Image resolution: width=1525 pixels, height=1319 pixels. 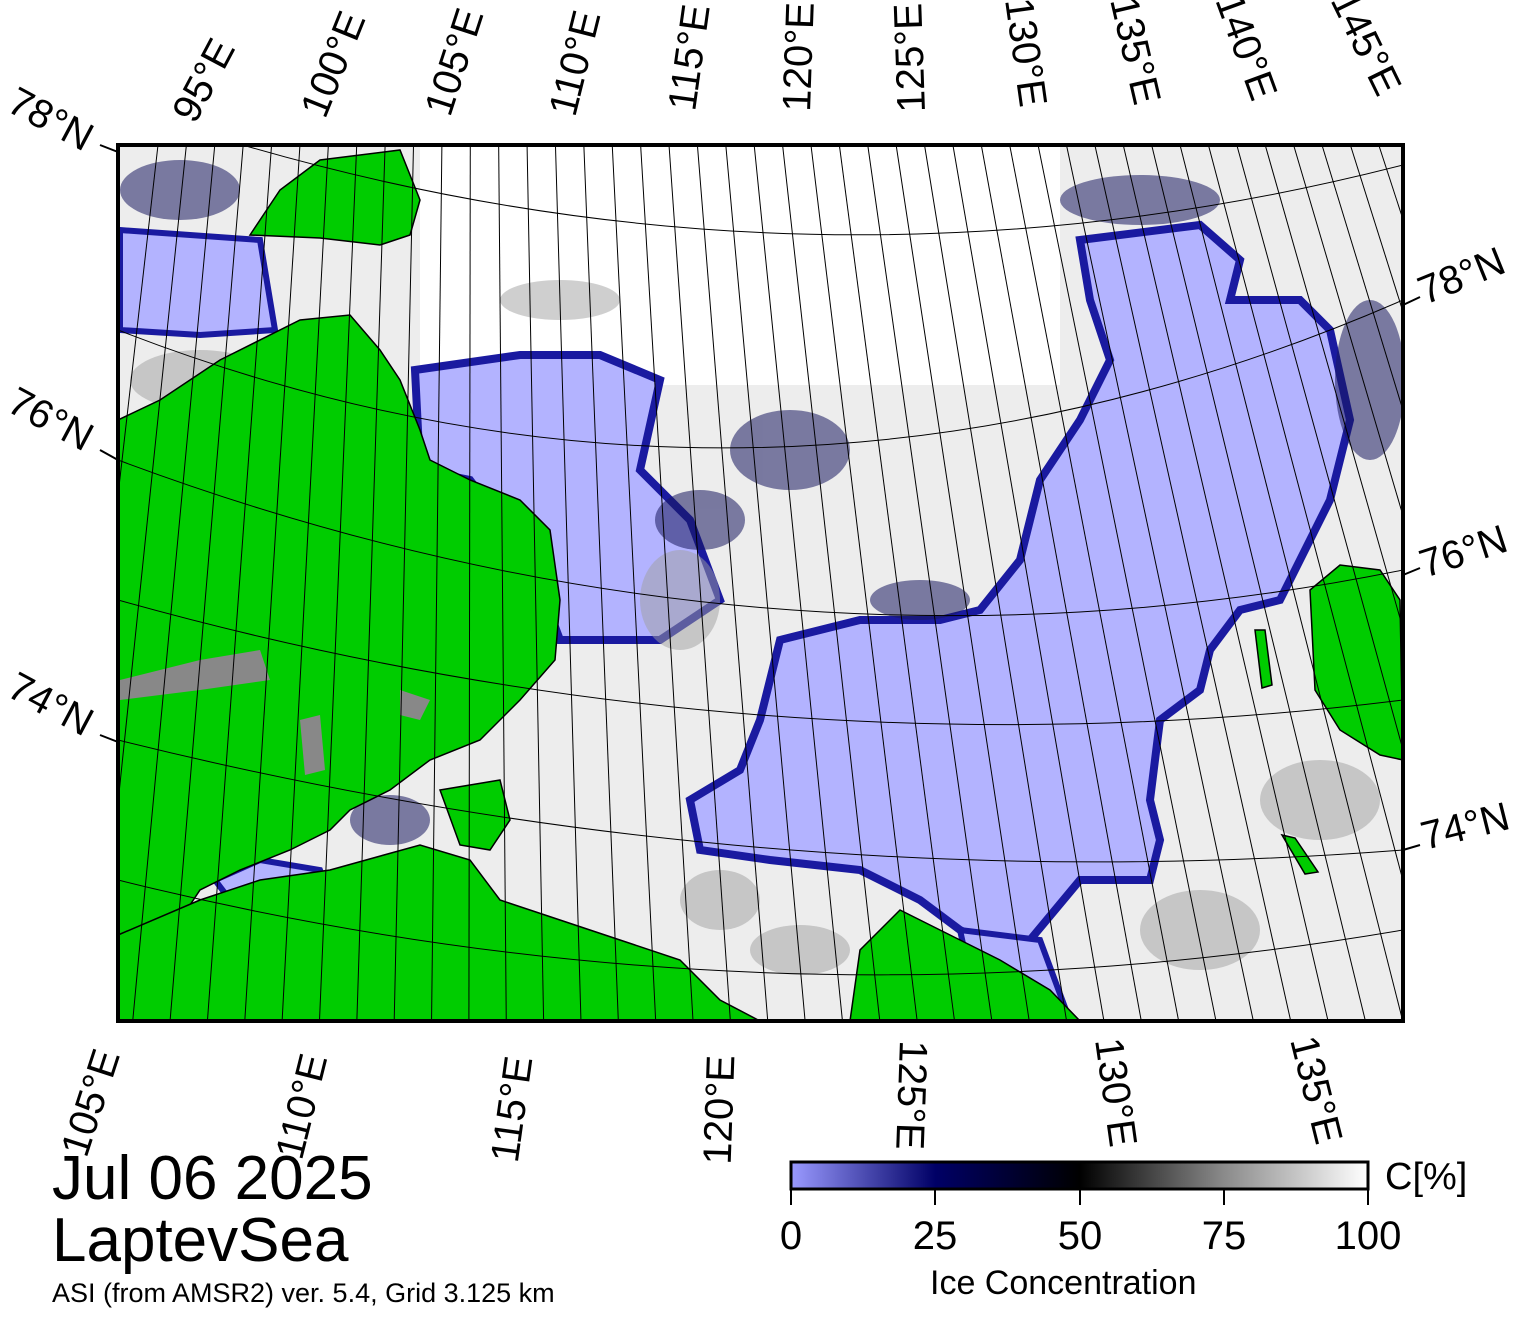 I want to click on land-grey-inland, so click(x=275, y=712).